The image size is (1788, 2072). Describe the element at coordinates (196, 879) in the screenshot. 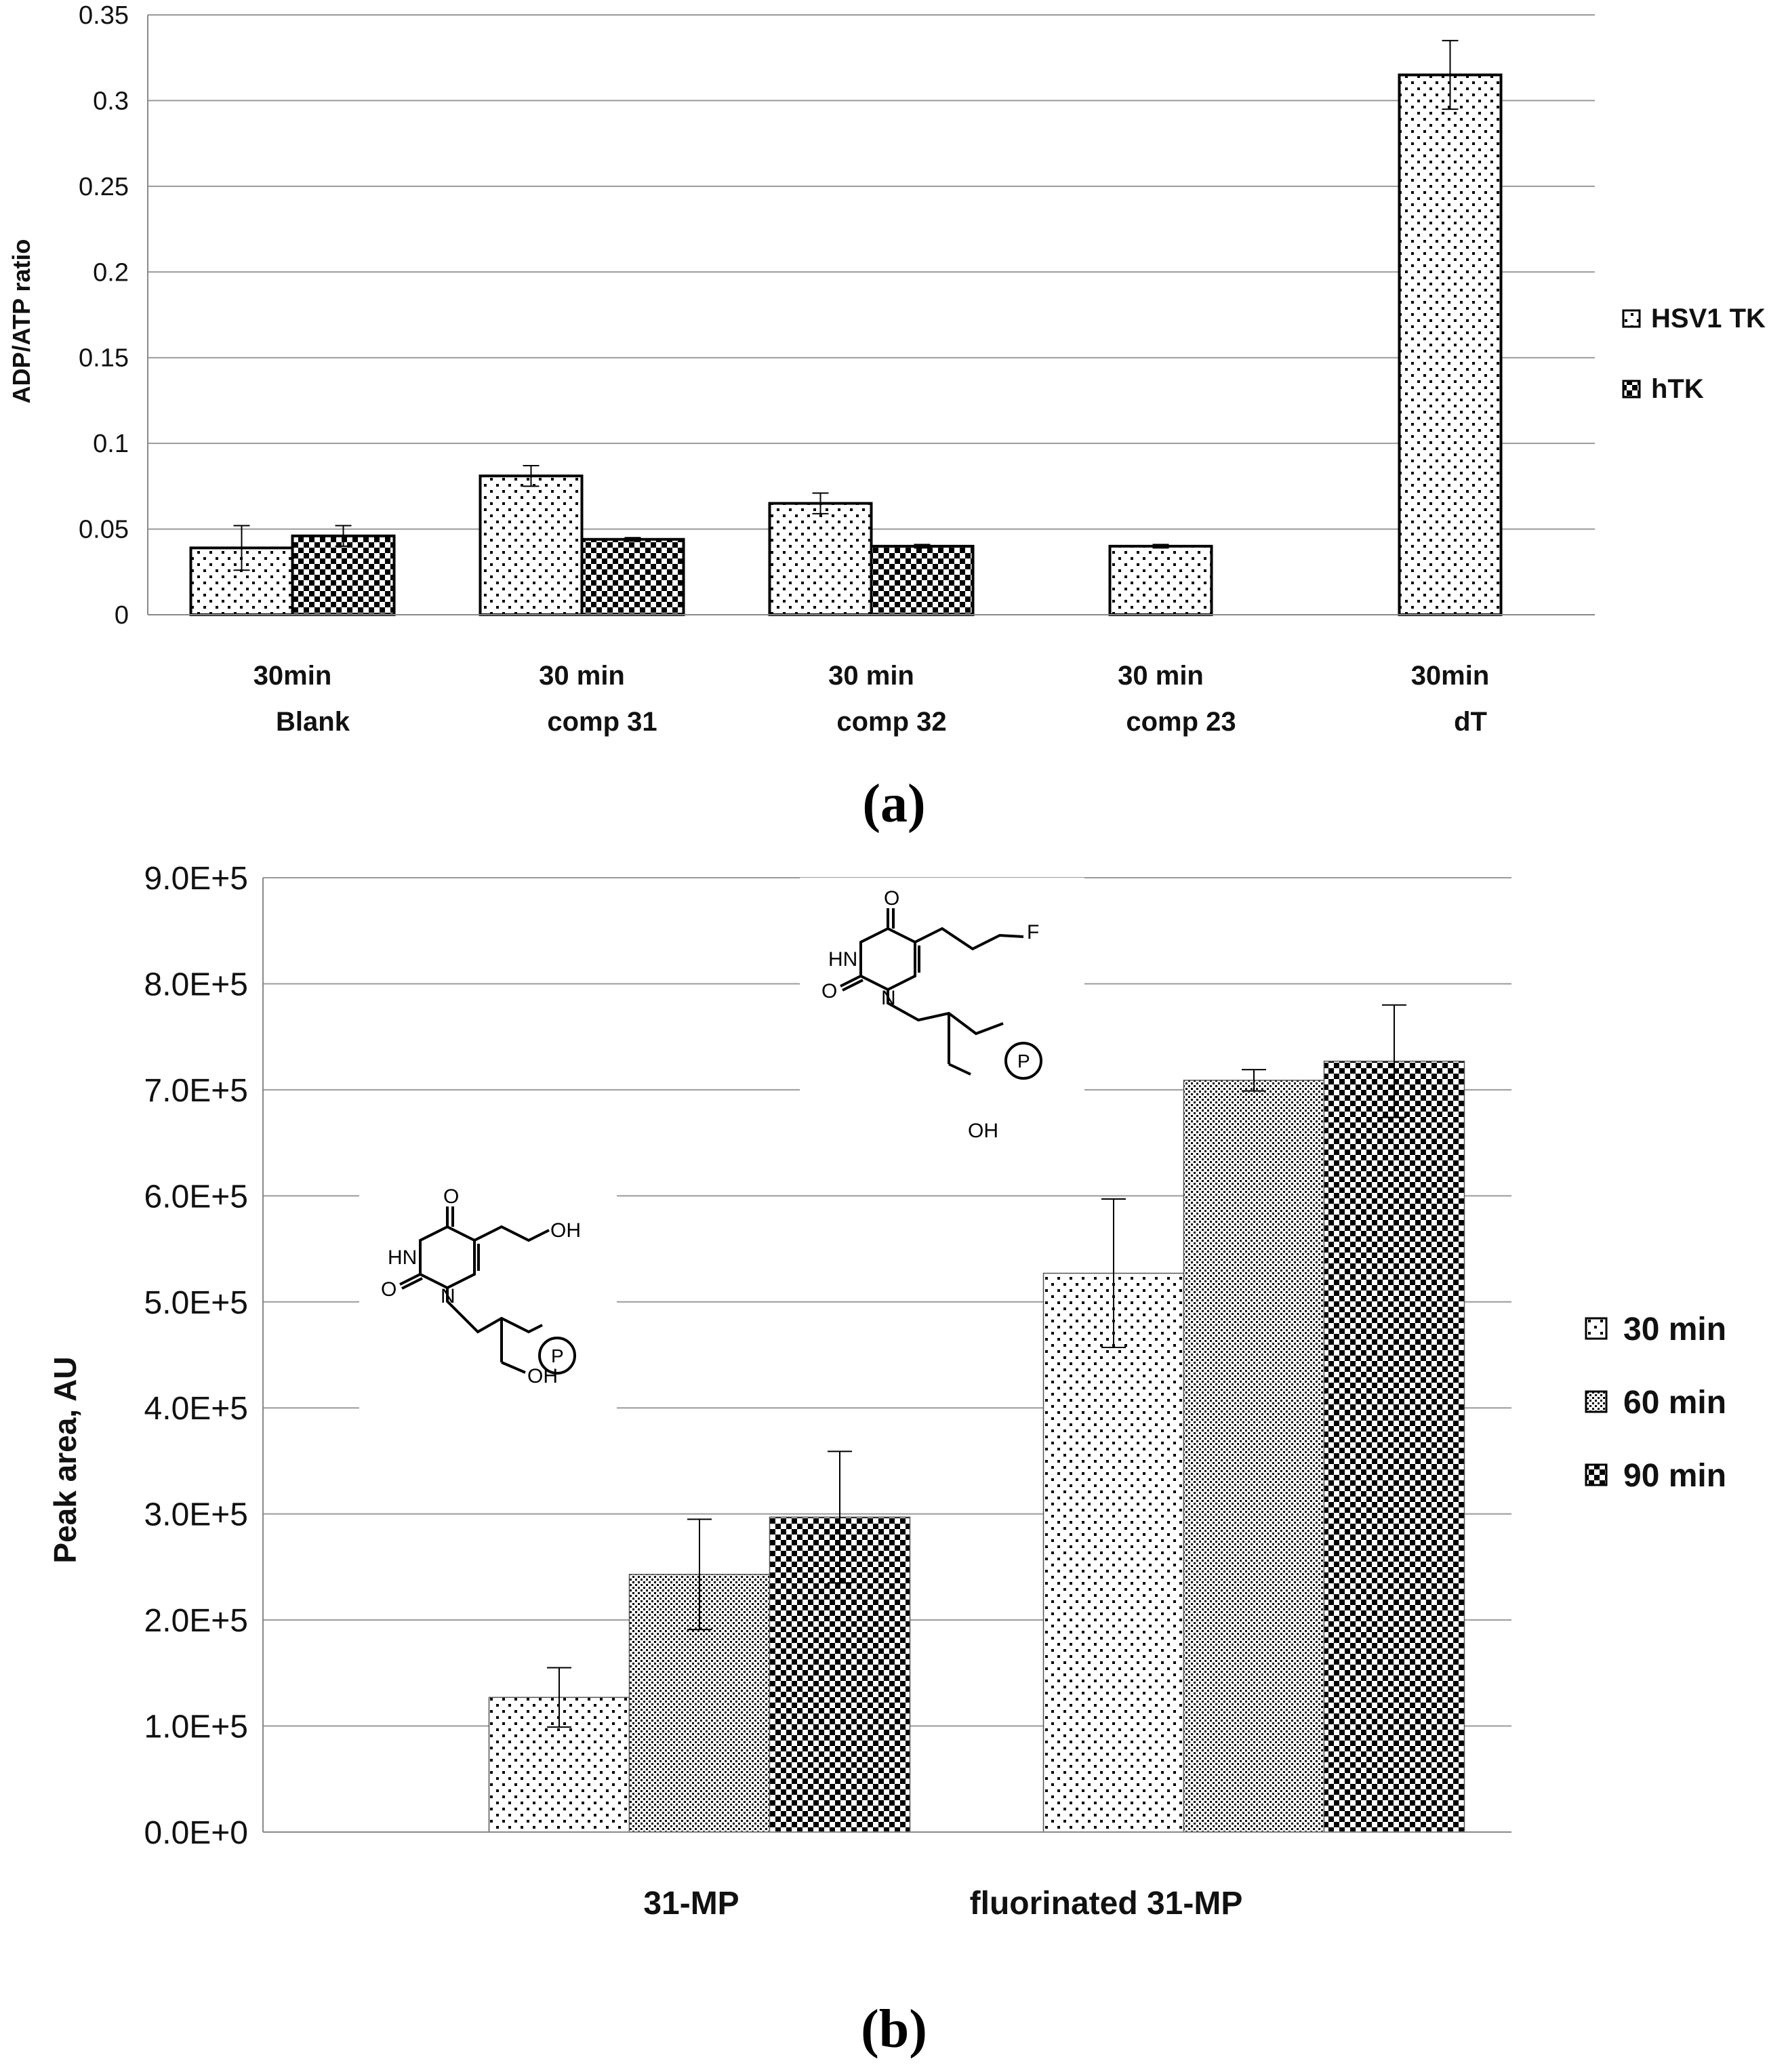

I see `panel-b-y-tick-label: 9.0E+5` at that location.